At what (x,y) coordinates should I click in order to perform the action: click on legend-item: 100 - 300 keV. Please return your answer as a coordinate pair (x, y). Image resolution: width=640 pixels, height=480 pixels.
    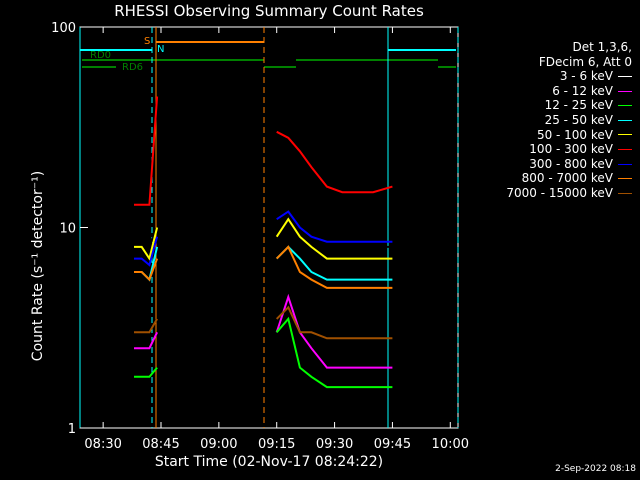
    Looking at the image, I should click on (569, 149).